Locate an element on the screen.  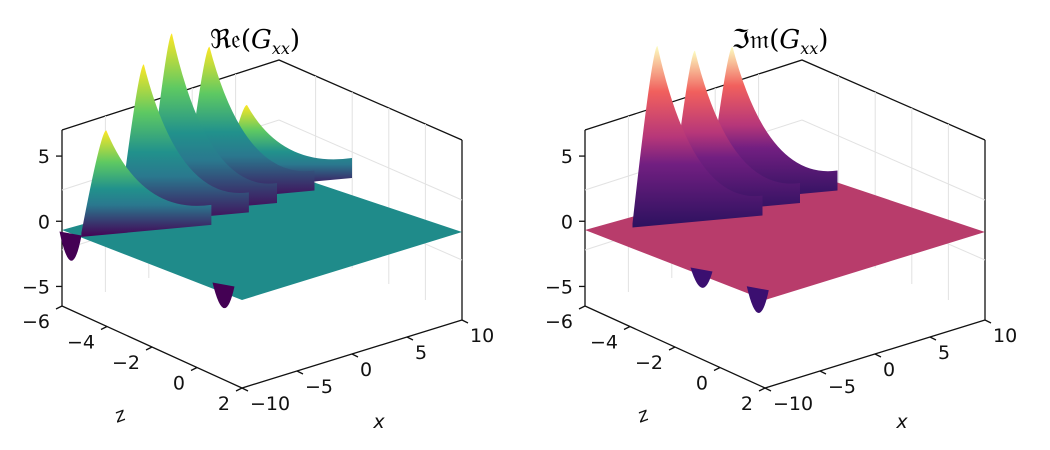
chart-title-imag: ℑ𝔪(Gxx) is located at coordinates (780, 41).